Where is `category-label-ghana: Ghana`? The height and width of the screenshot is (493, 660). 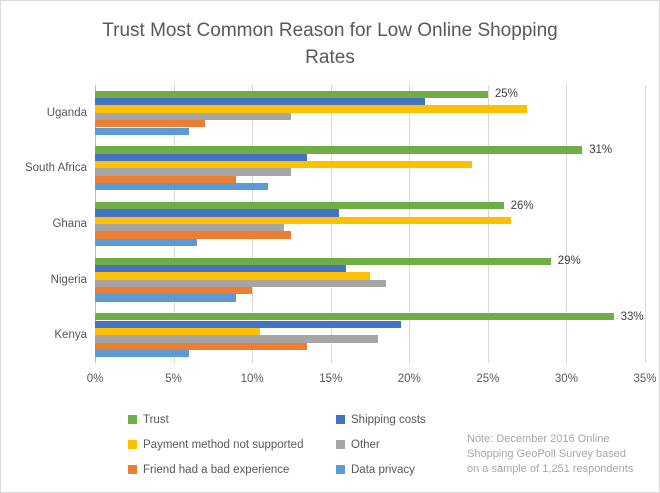
category-label-ghana: Ghana is located at coordinates (69, 223).